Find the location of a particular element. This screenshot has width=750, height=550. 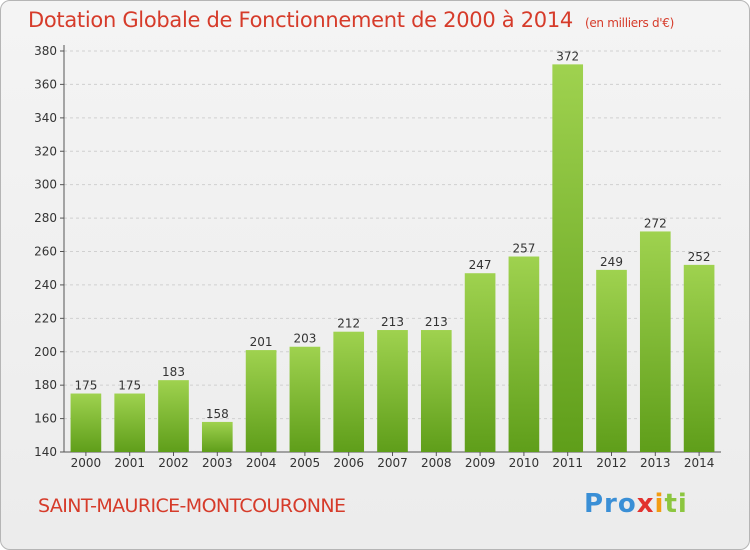

y-tick-label: 320 is located at coordinates (45, 151).